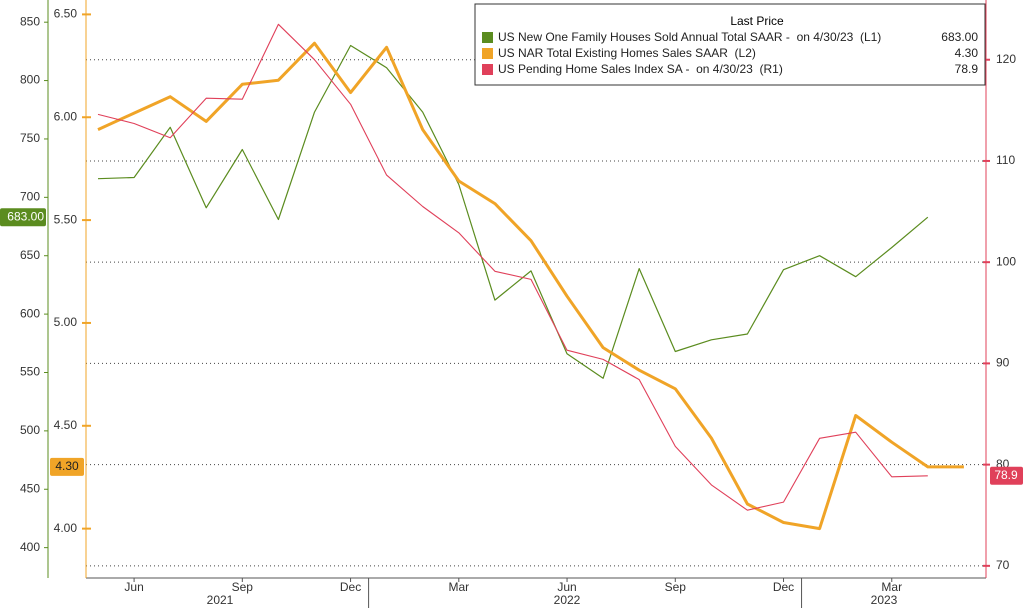  Describe the element at coordinates (66, 116) in the screenshot. I see `y2-tick-label: 6.00` at that location.